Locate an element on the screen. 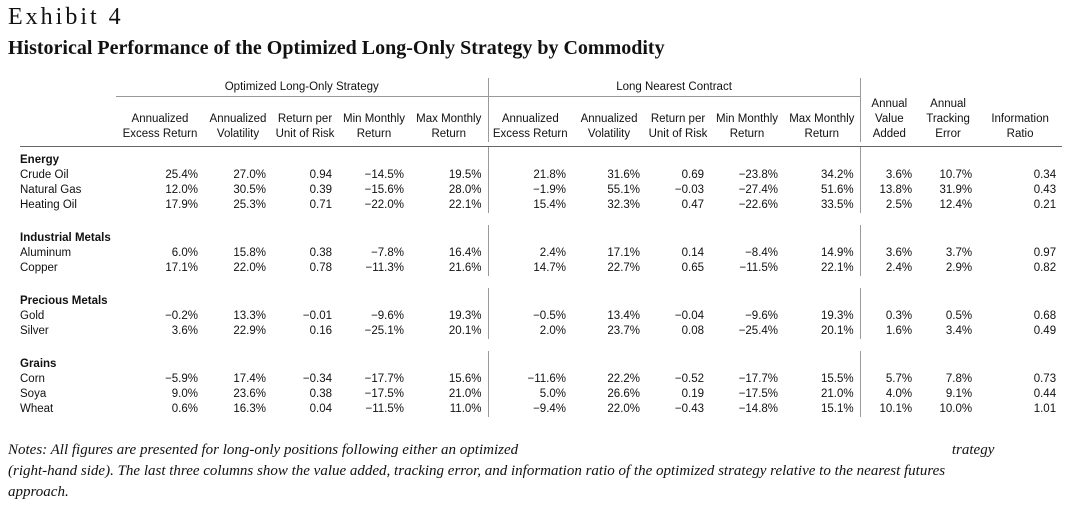  cell-value: −27.4% is located at coordinates (758, 189).